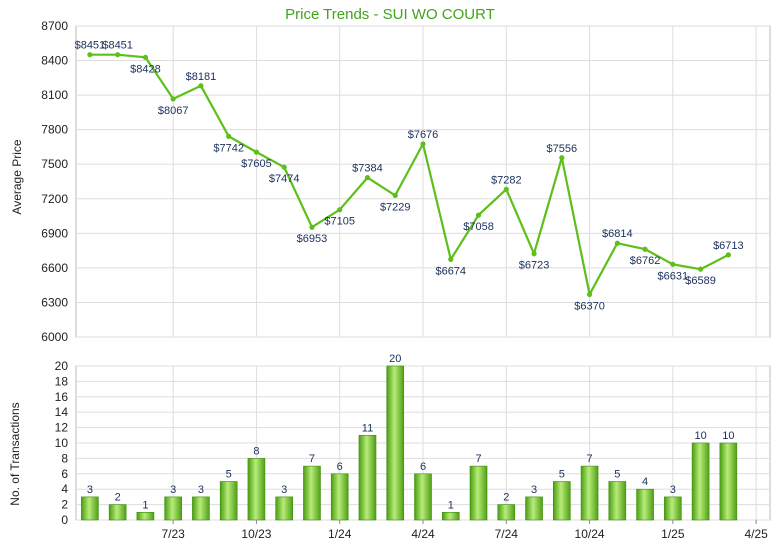 This screenshot has height=550, width=780. What do you see at coordinates (64, 505) in the screenshot?
I see `transactions-tick-label: 2` at bounding box center [64, 505].